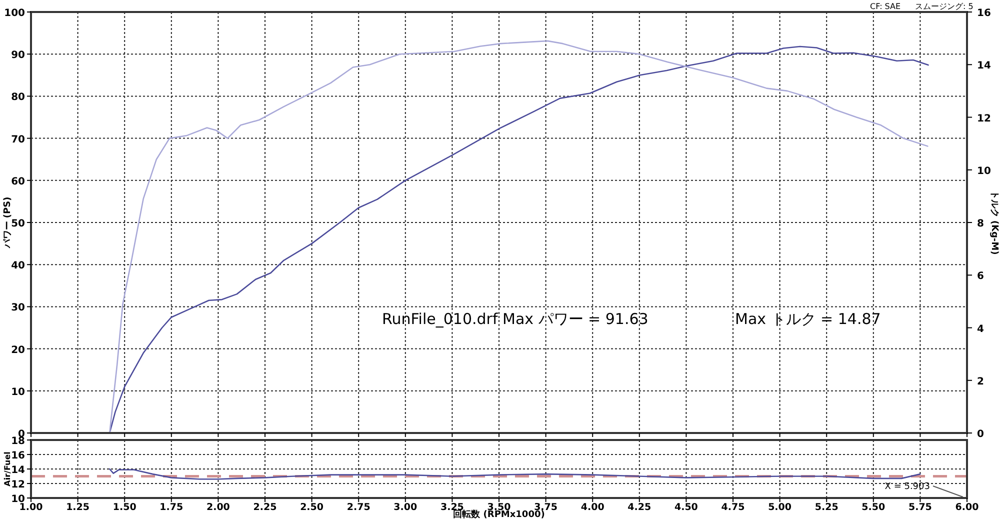 This screenshot has height=519, width=1000. Describe the element at coordinates (826, 507) in the screenshot. I see `x-tick-label: 5.25` at that location.